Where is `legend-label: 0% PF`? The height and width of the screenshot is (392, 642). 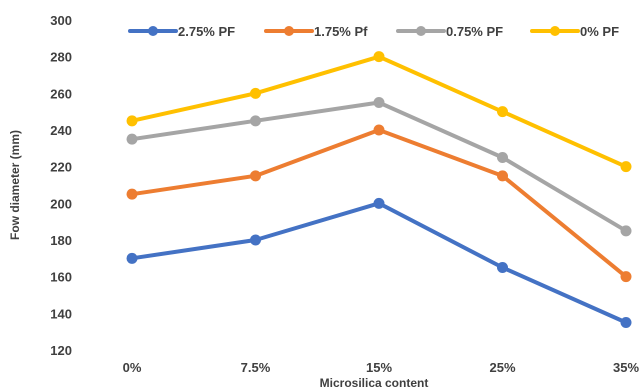
legend-label: 0% PF is located at coordinates (599, 31).